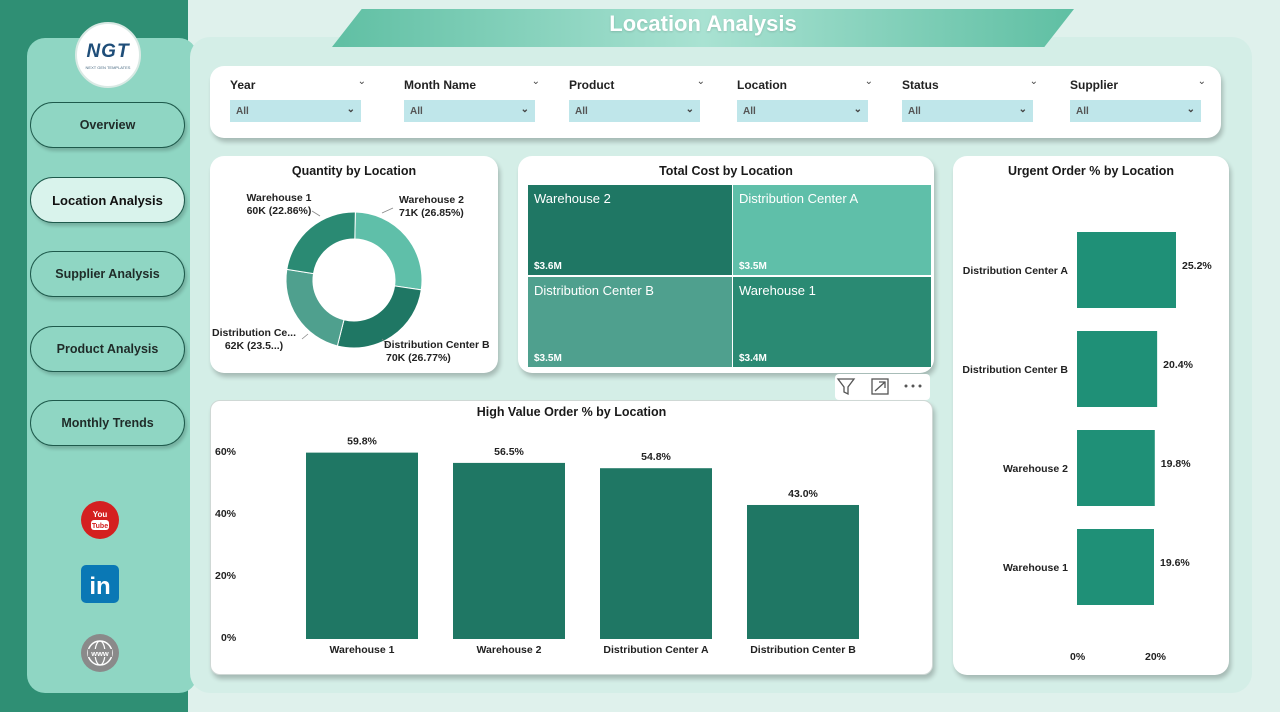  Describe the element at coordinates (107, 349) in the screenshot. I see `nav-product-analysis-button: Product Analysis` at that location.